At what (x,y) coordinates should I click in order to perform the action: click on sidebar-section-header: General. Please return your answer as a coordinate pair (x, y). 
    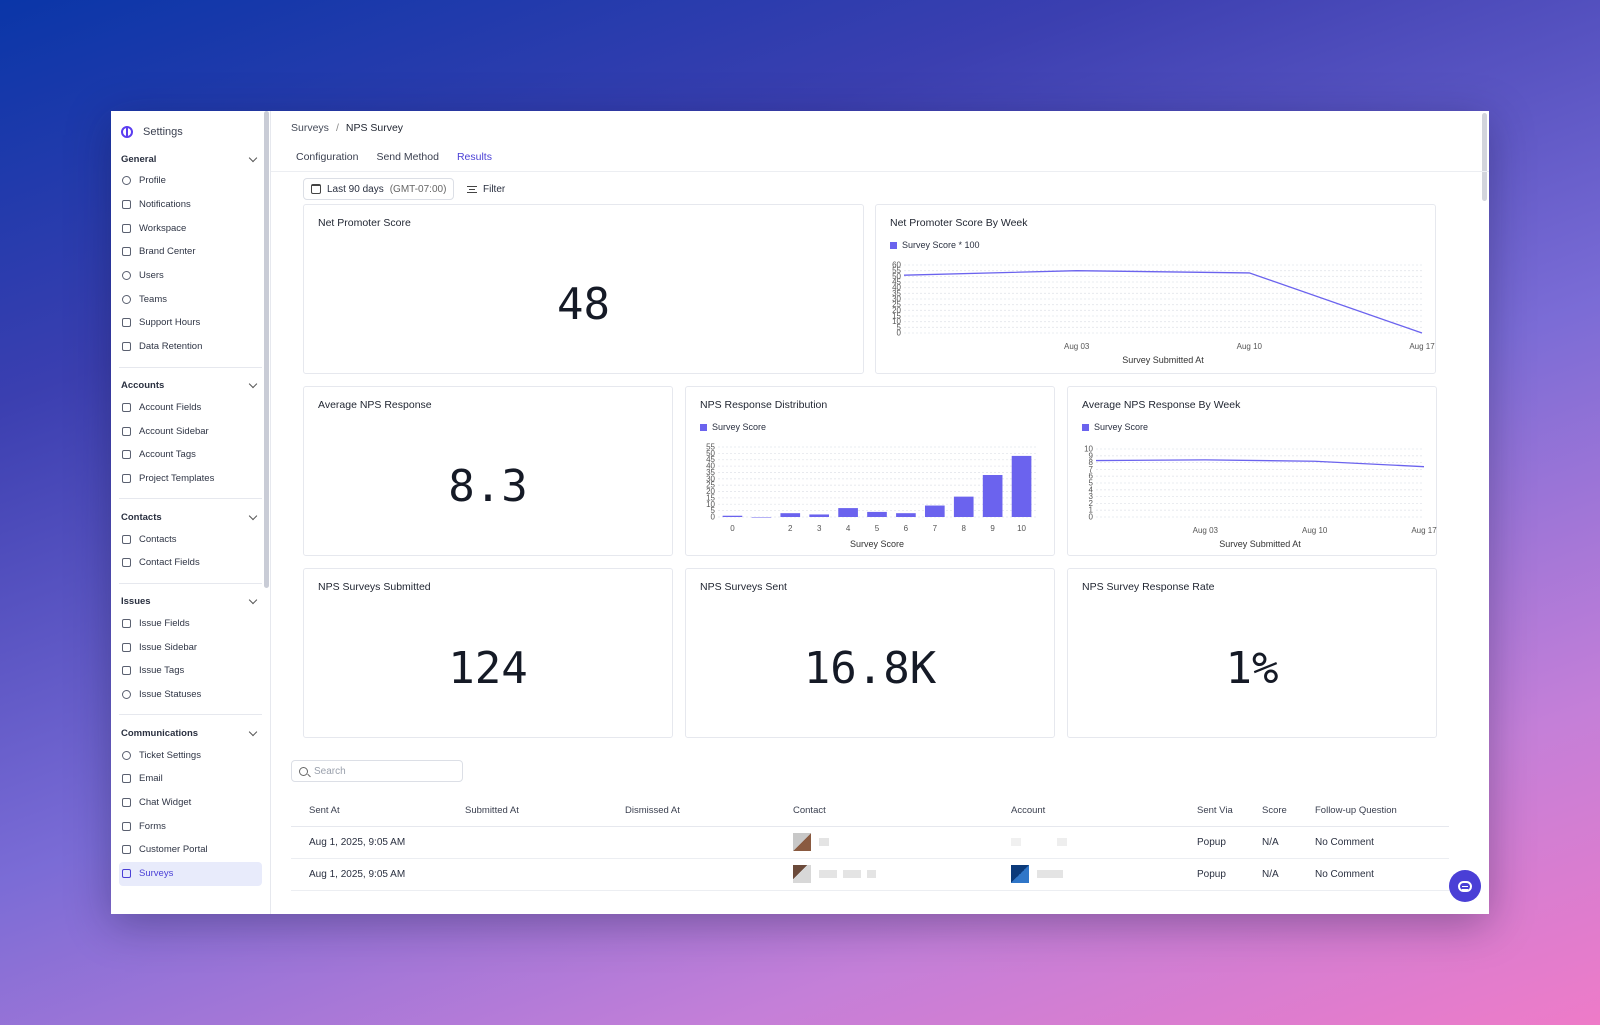
    Looking at the image, I should click on (190, 159).